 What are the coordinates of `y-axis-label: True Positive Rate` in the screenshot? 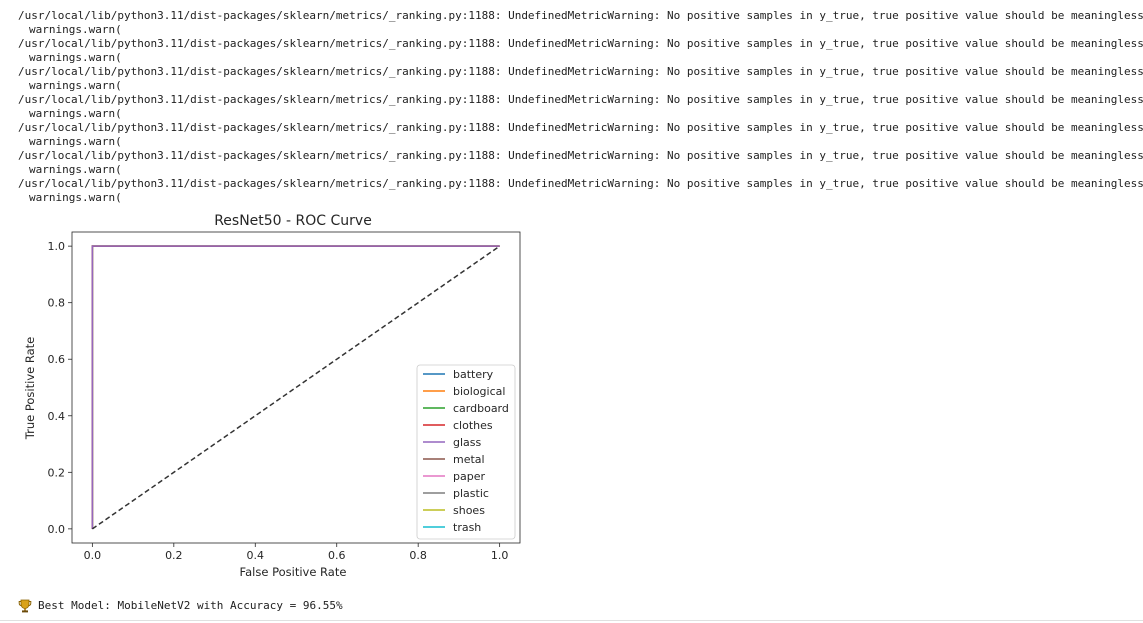 It's located at (30, 388).